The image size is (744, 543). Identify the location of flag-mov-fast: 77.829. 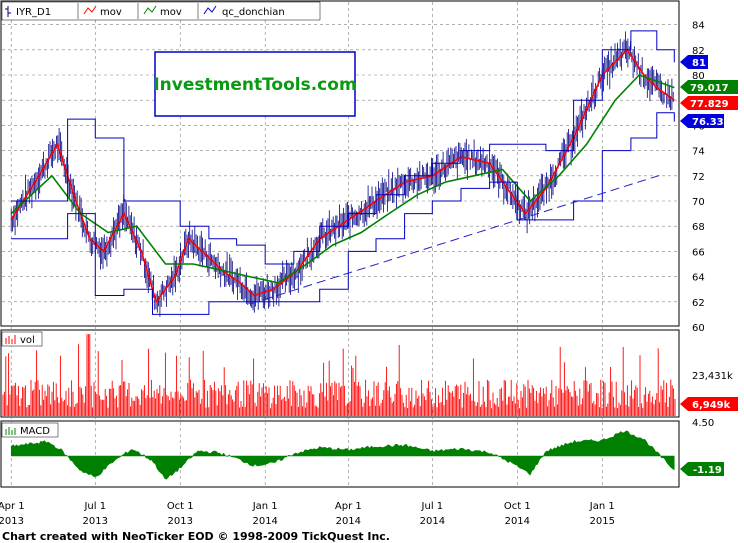
(709, 103).